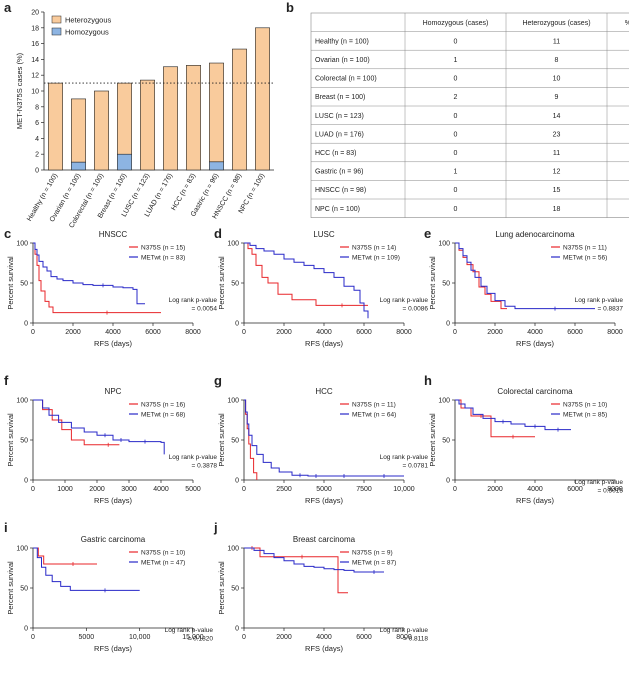 This screenshot has height=685, width=629. I want to click on chart-title: Gastric carcinoma, so click(113, 539).